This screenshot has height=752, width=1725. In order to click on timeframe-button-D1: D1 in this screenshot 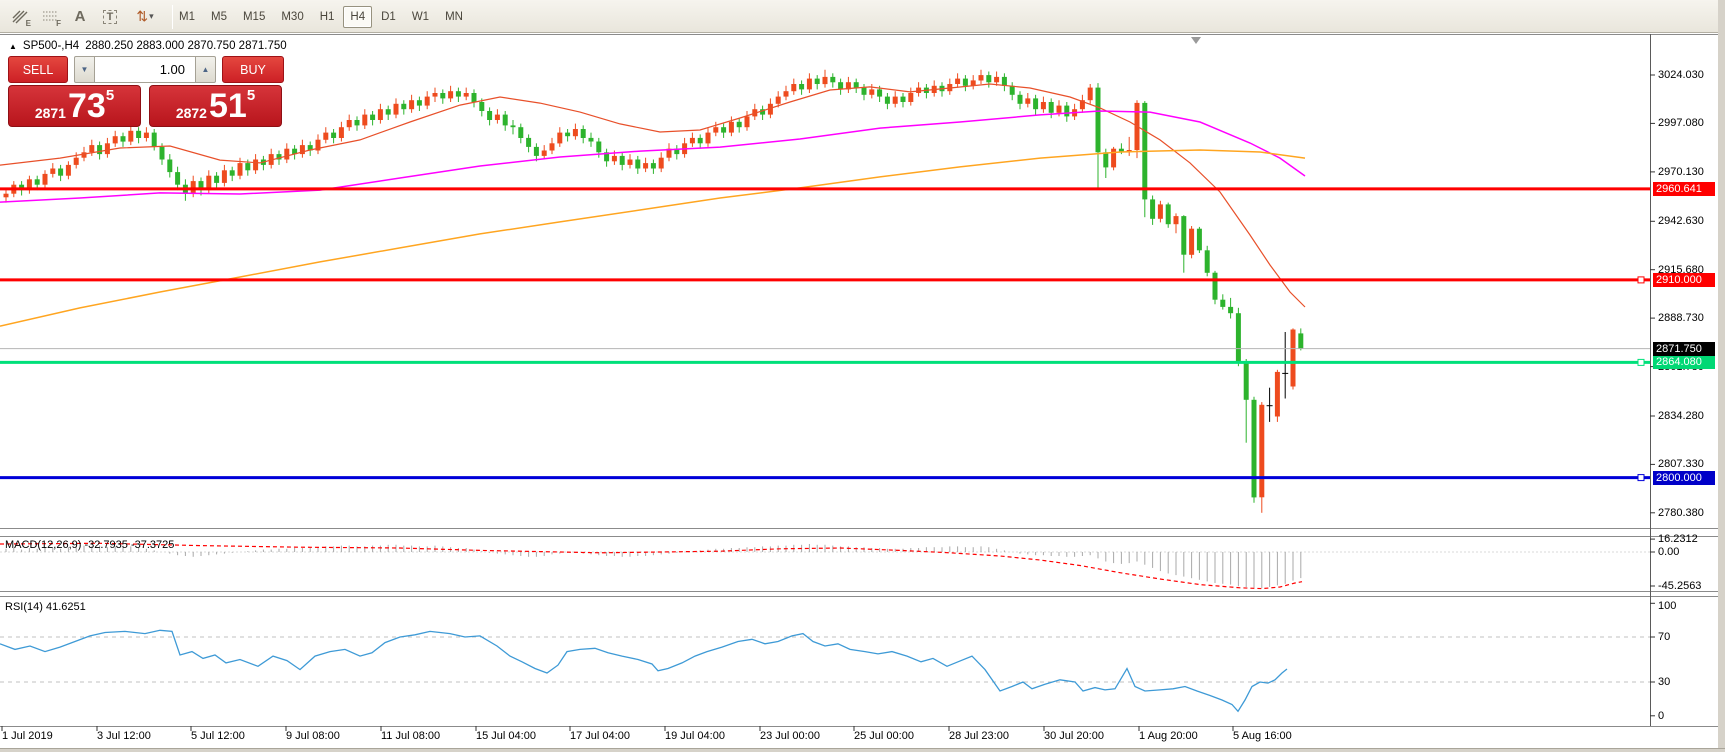, I will do `click(388, 16)`.